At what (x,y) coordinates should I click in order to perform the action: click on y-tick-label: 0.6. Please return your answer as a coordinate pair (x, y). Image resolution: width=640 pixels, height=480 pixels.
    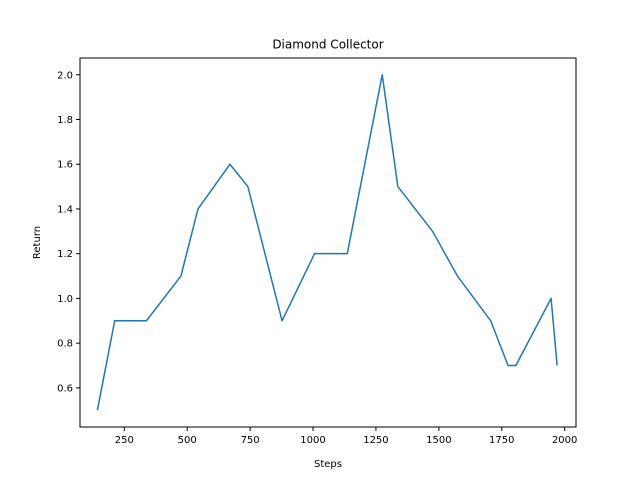
    Looking at the image, I should click on (65, 388).